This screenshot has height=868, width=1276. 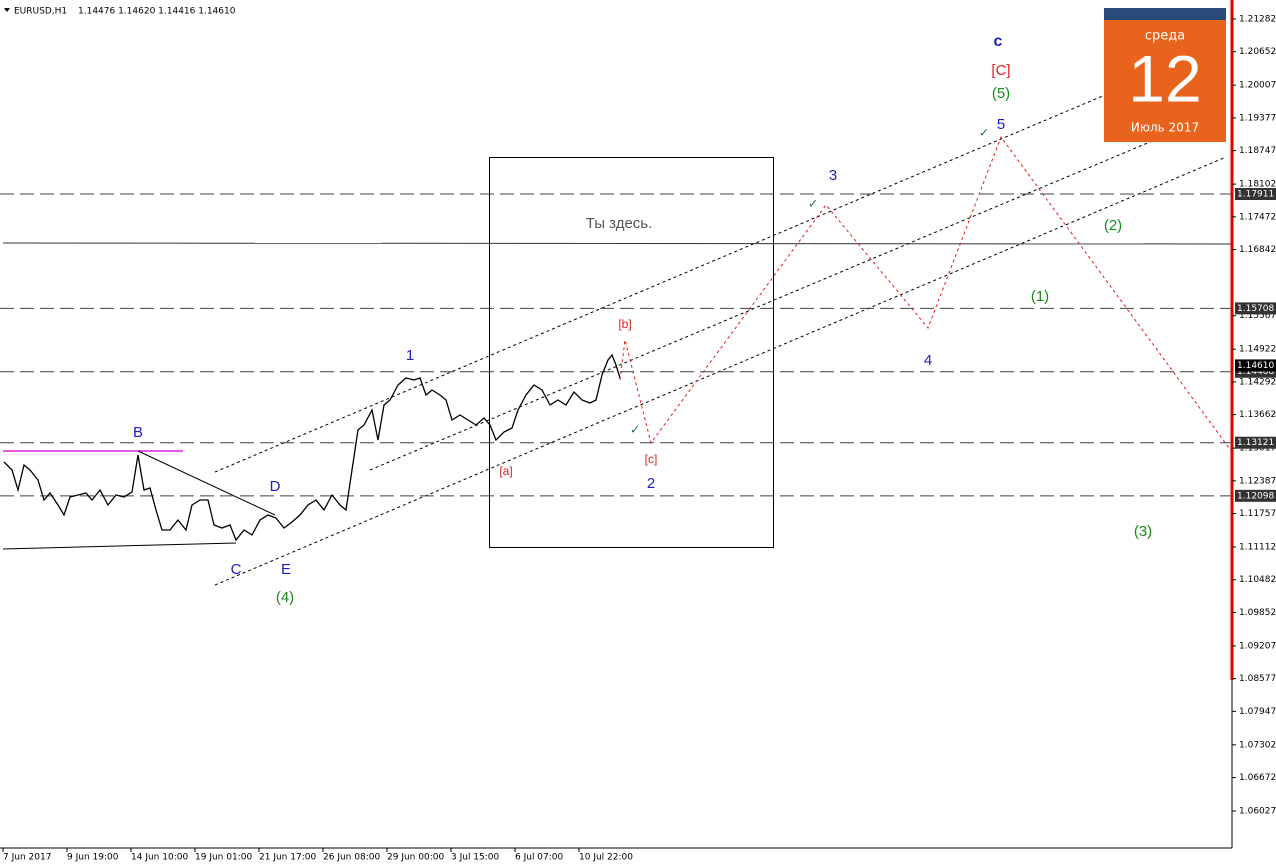 I want to click on x-tick-label: 21 Jun 17:00, so click(x=287, y=858).